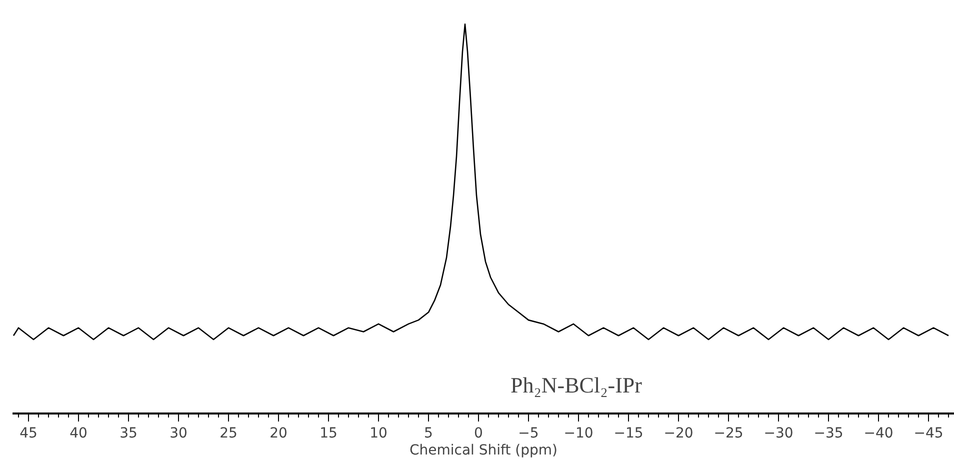 This screenshot has height=463, width=954. Describe the element at coordinates (579, 434) in the screenshot. I see `x-tick-label: −10` at that location.